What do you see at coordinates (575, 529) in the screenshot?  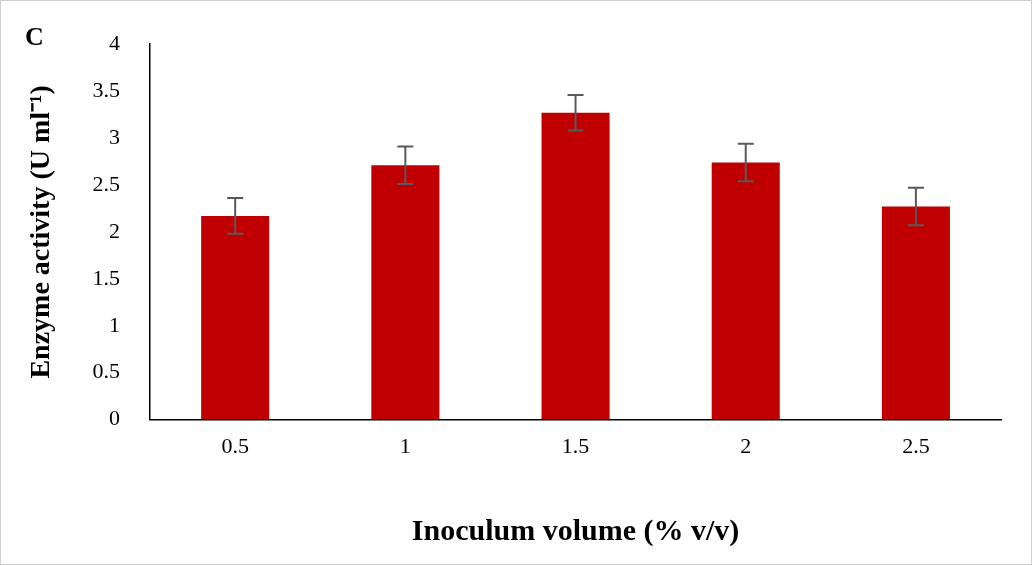 I see `x-axis-title: Inoculum volume (% v/v)` at bounding box center [575, 529].